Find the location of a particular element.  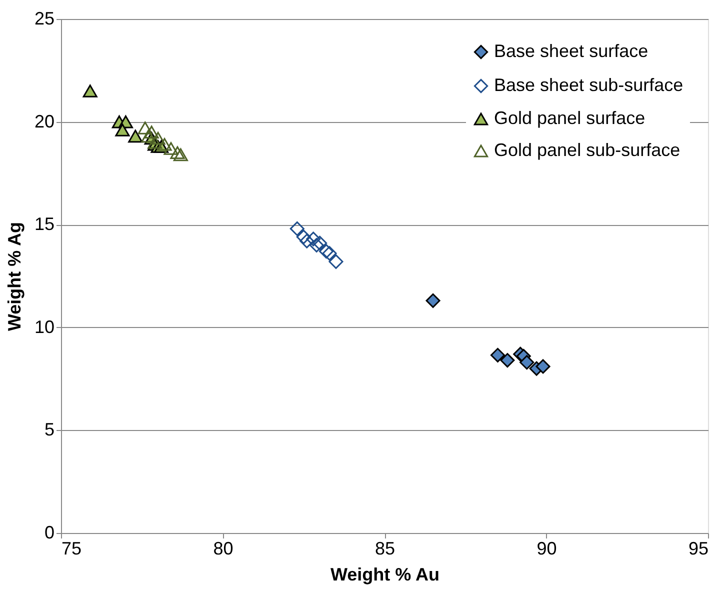

x-tick-label: 85 is located at coordinates (385, 548).